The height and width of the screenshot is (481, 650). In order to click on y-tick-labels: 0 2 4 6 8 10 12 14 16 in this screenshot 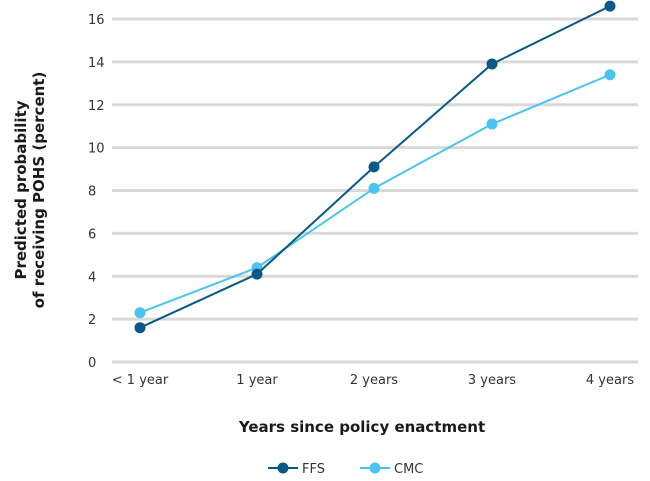, I will do `click(96, 192)`.